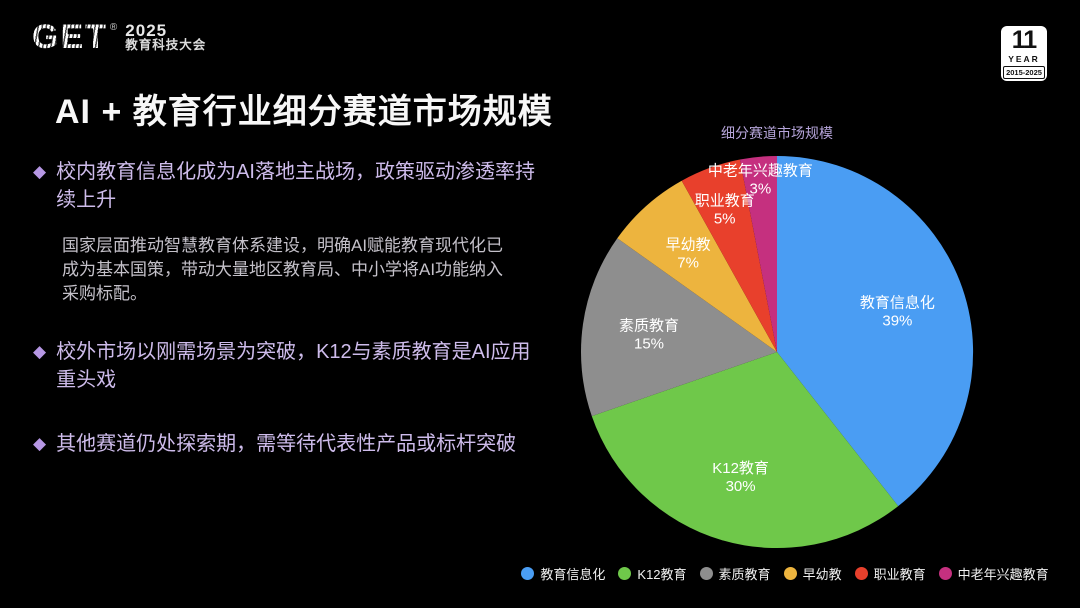 This screenshot has width=1080, height=608. What do you see at coordinates (760, 170) in the screenshot?
I see `pie-label-name: 中老年兴趣教育` at bounding box center [760, 170].